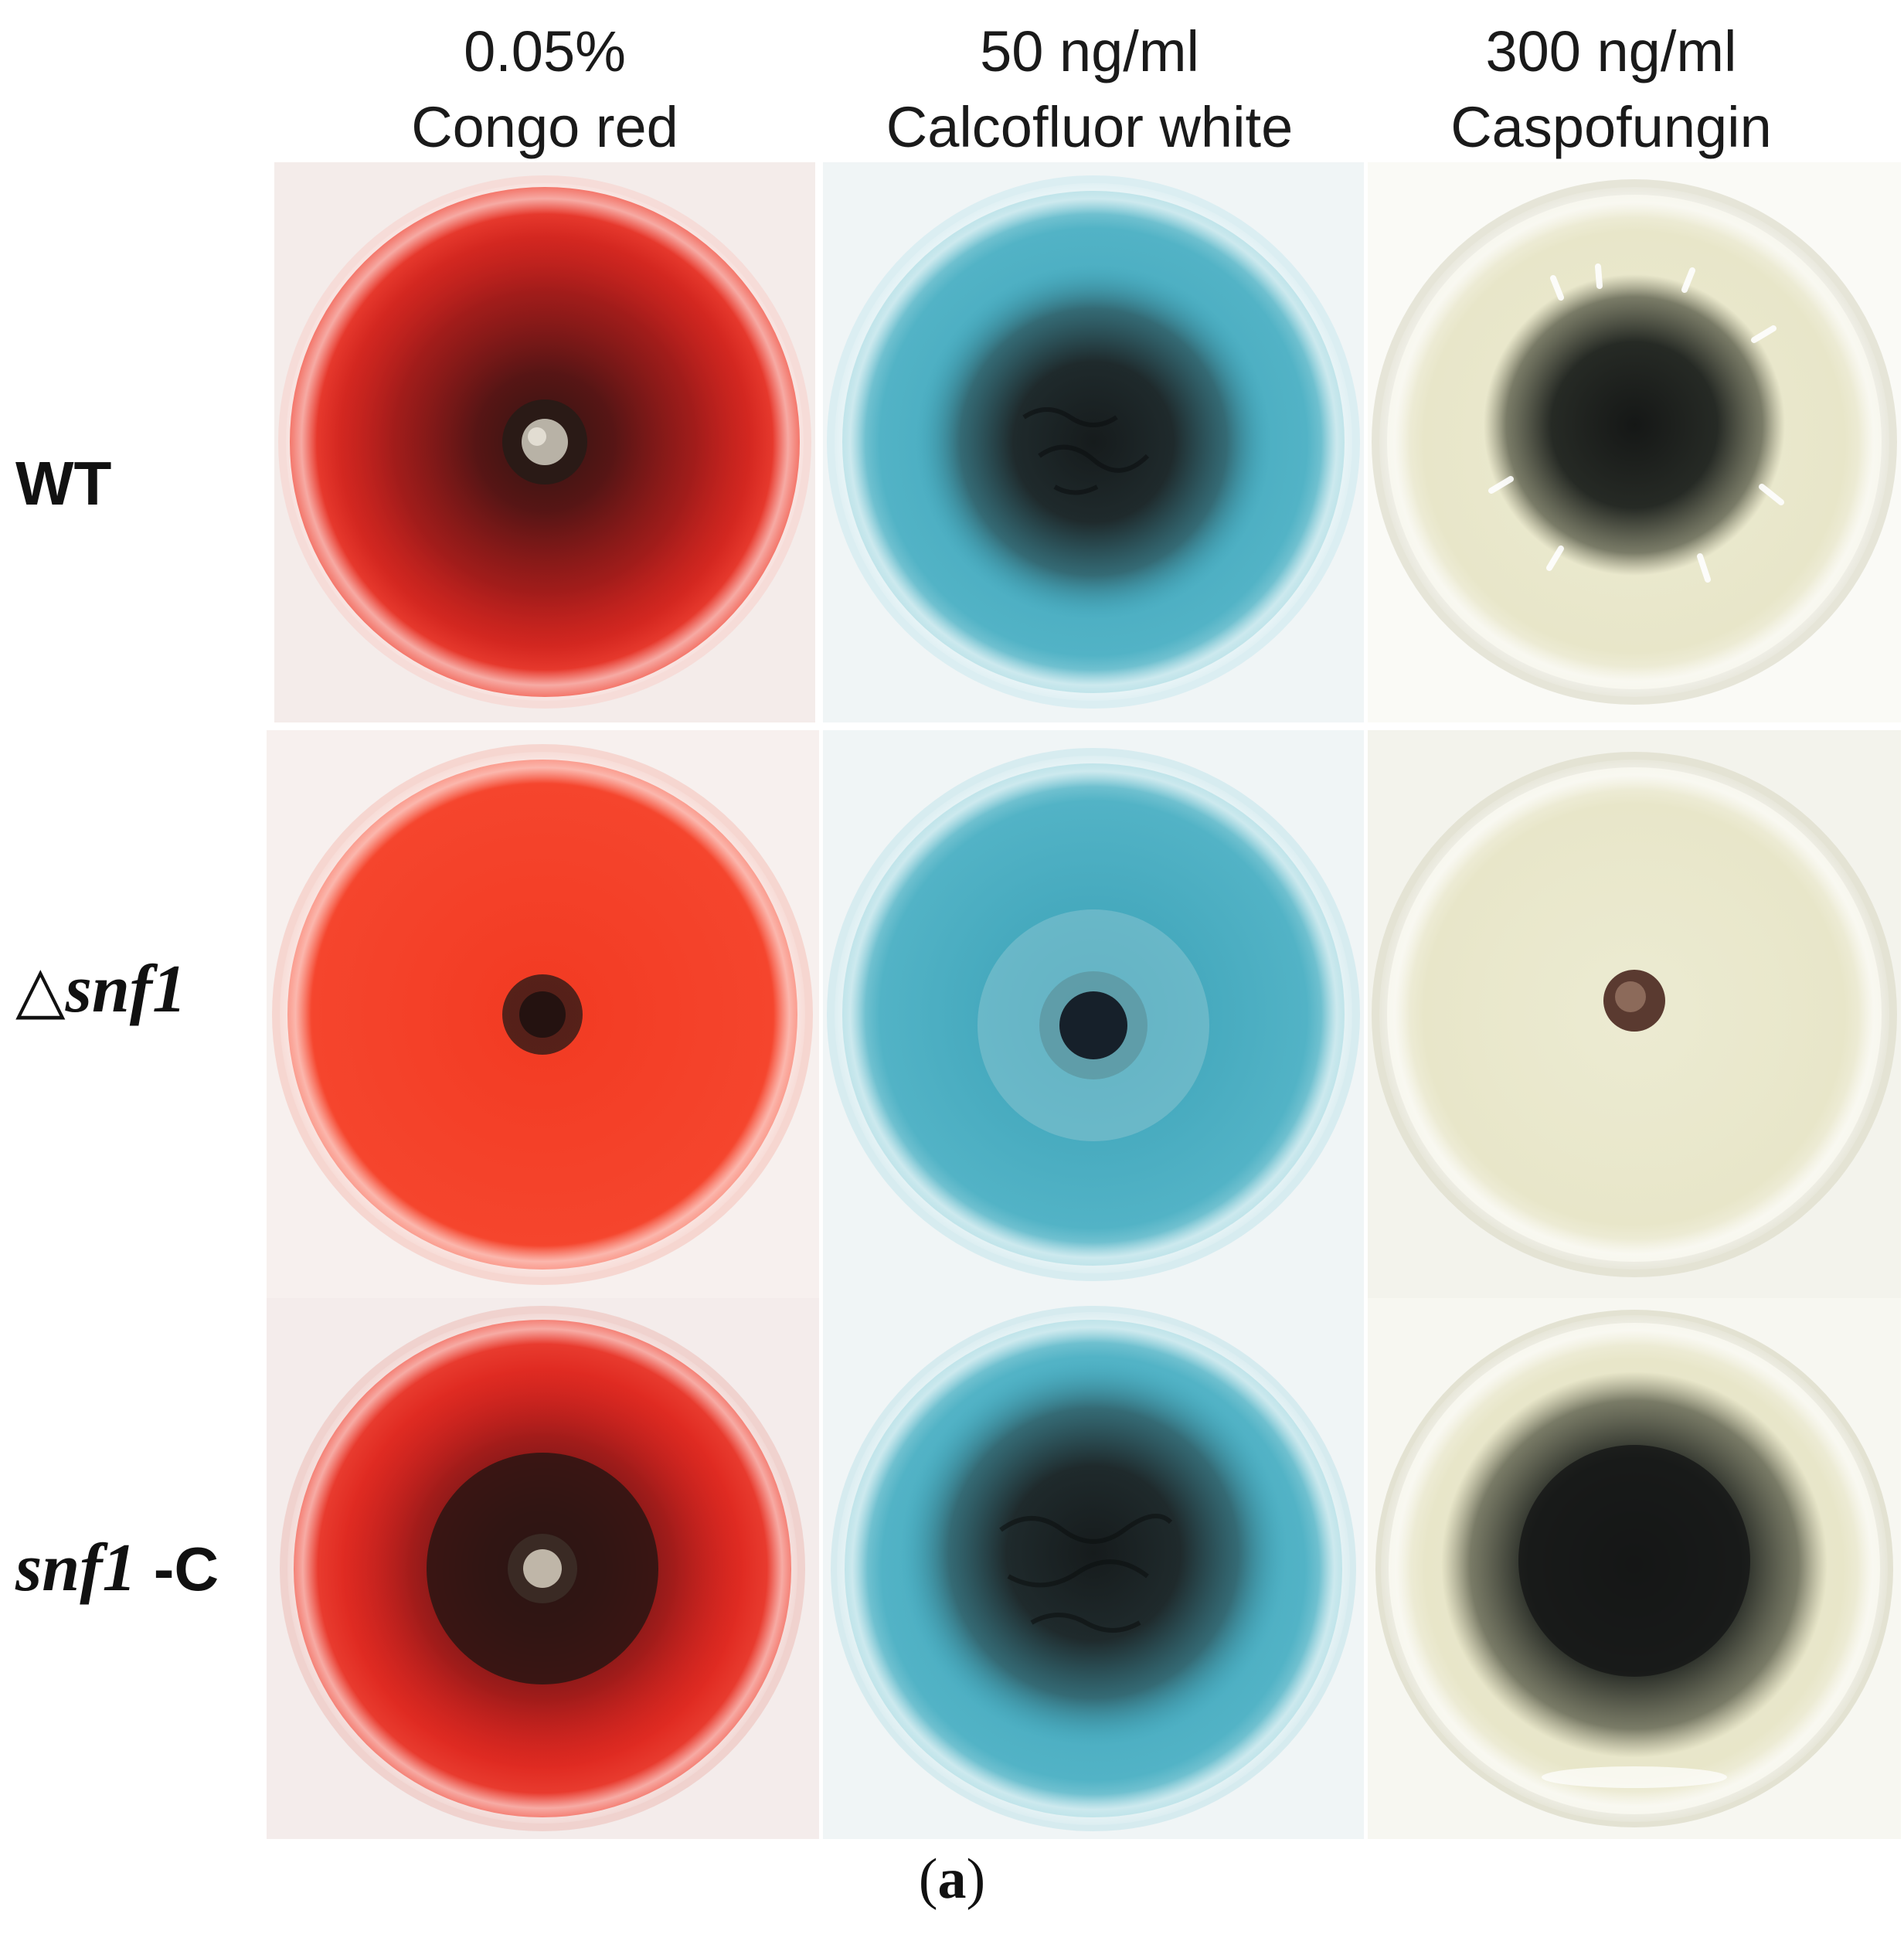 This screenshot has width=1904, height=1941. What do you see at coordinates (1611, 89) in the screenshot?
I see `column-header-caspofungin: 300 ng/ml Caspofungin` at bounding box center [1611, 89].